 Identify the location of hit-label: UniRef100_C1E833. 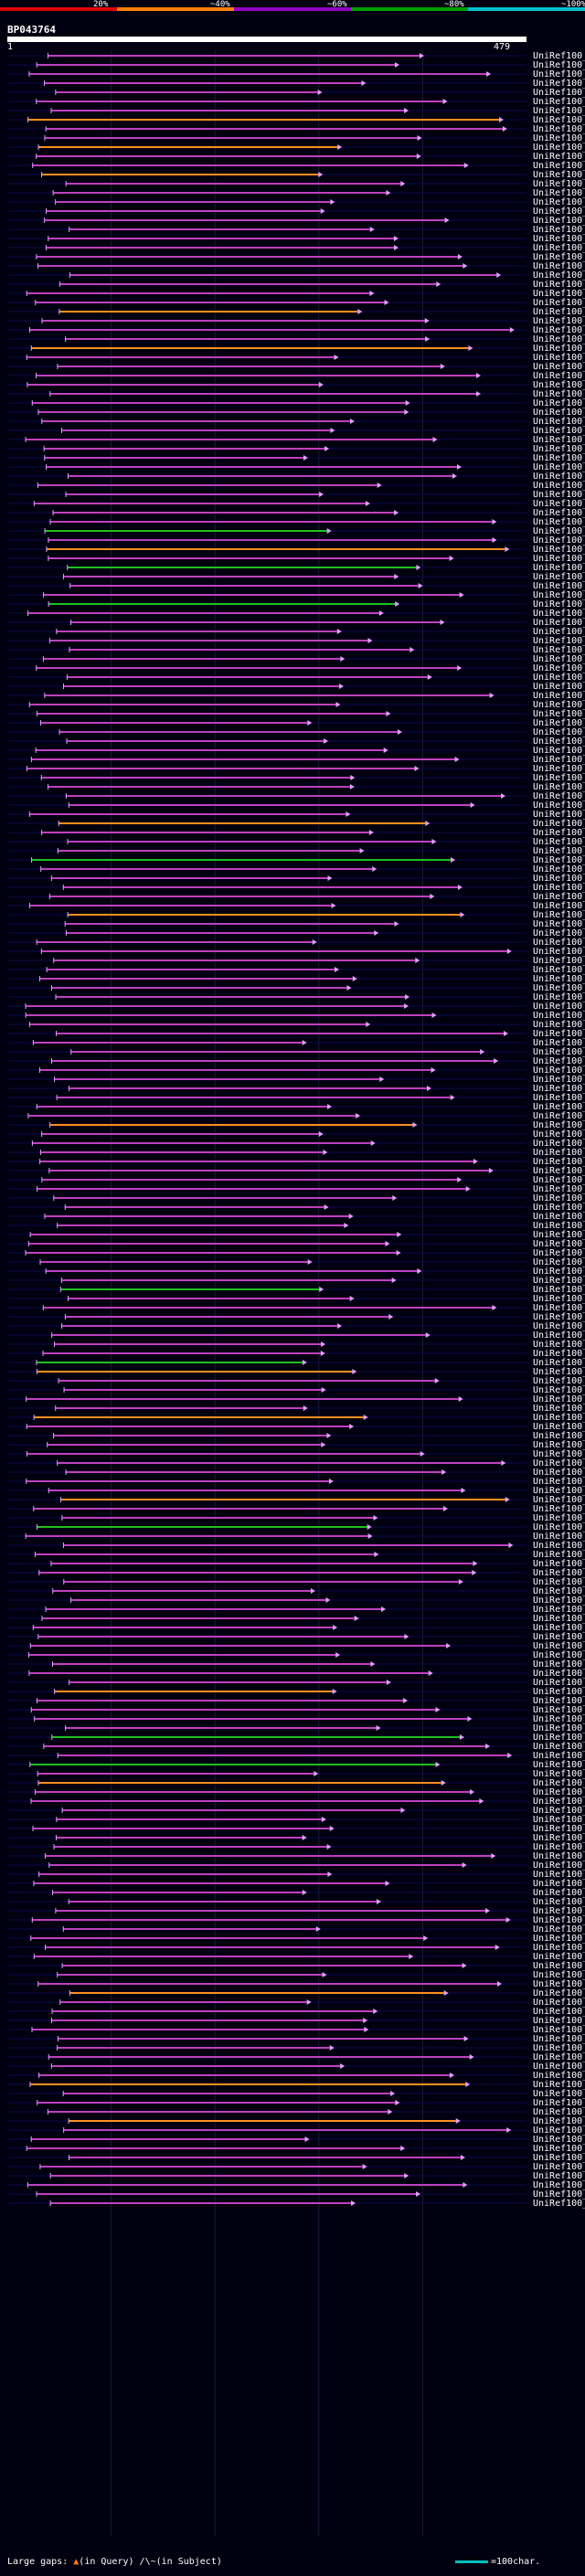
(559, 531).